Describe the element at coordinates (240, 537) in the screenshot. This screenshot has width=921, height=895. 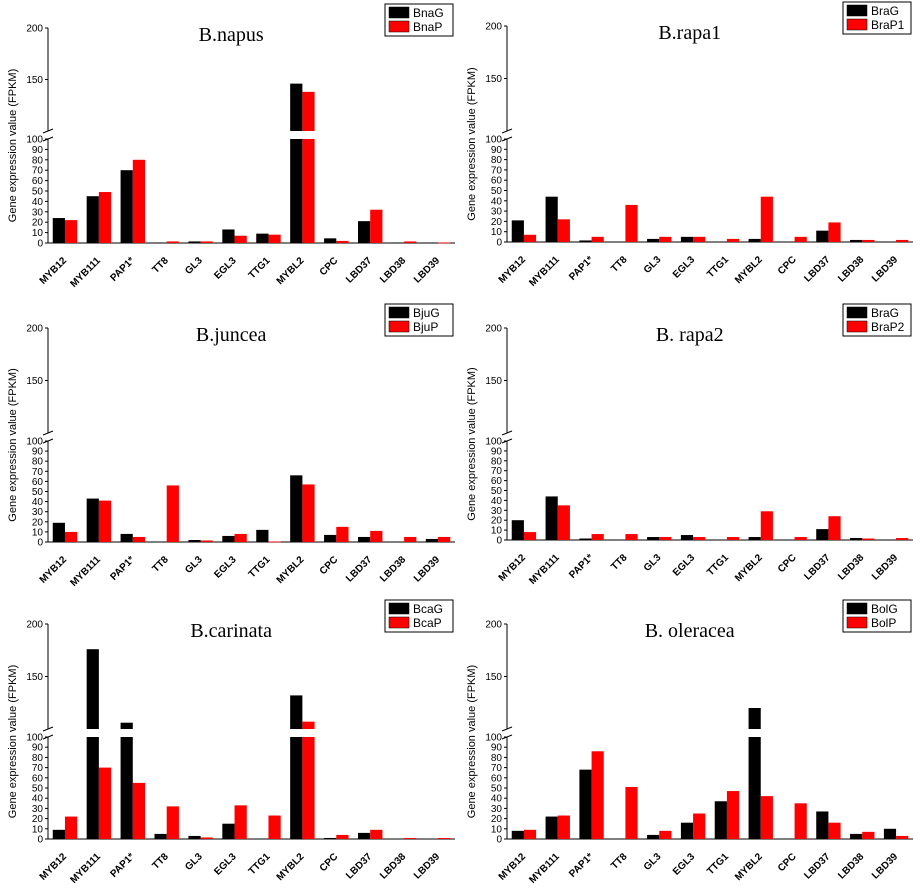
I see `bar-bjup-egl3` at that location.